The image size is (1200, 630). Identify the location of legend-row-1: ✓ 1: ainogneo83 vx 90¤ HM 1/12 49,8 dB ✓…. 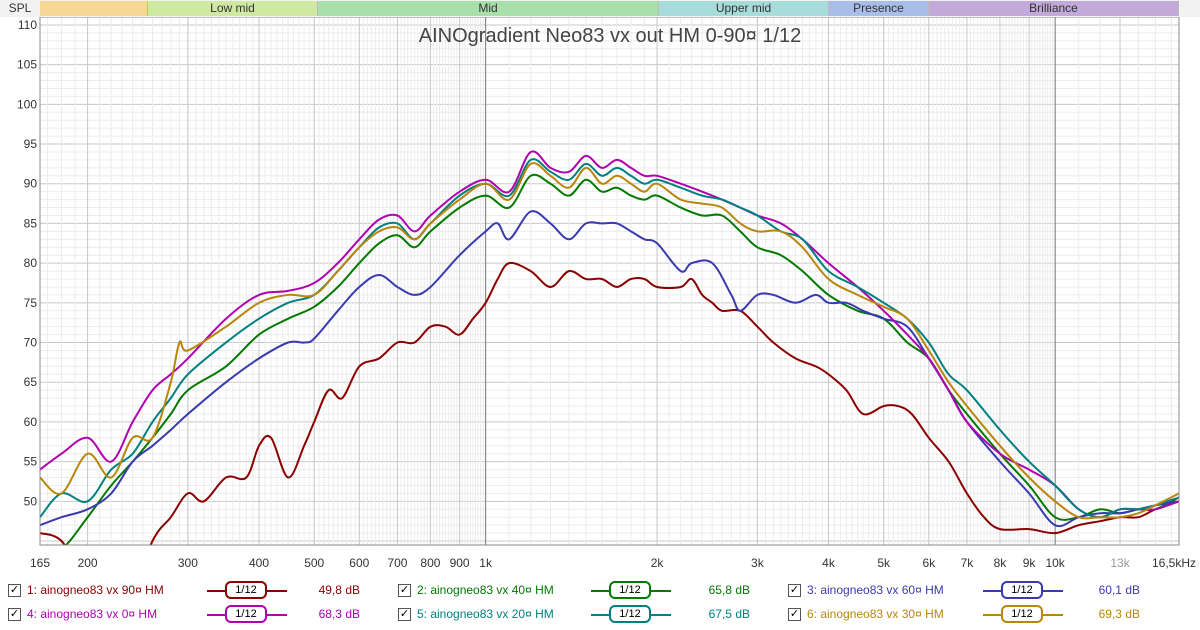
(600, 591).